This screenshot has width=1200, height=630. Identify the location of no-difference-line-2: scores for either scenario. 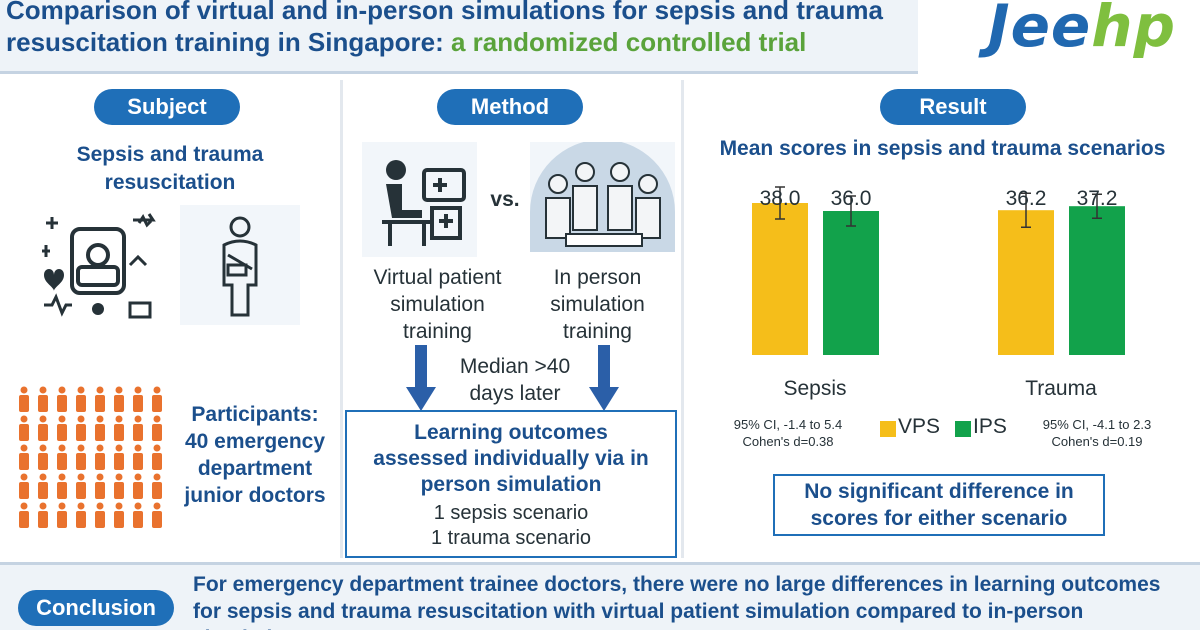
(939, 518).